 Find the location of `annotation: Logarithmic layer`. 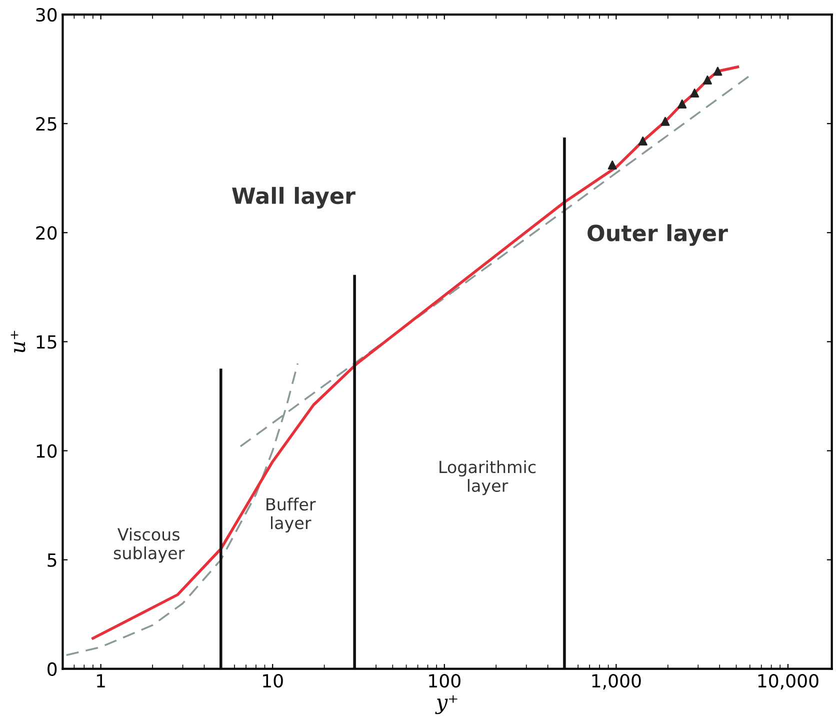

annotation: Logarithmic layer is located at coordinates (488, 478).